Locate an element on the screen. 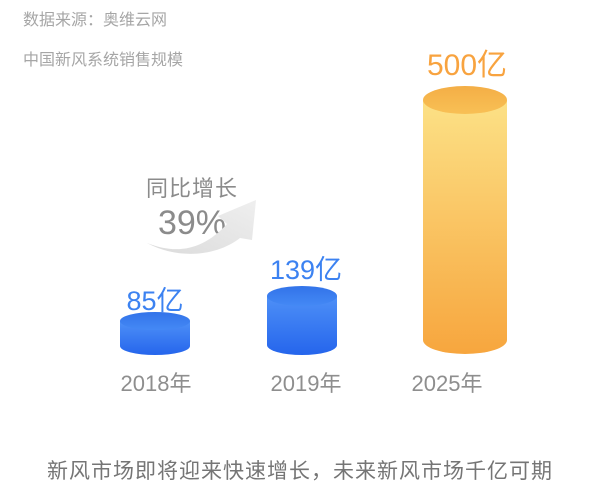  axis-label-2018: 2018年 is located at coordinates (156, 383).